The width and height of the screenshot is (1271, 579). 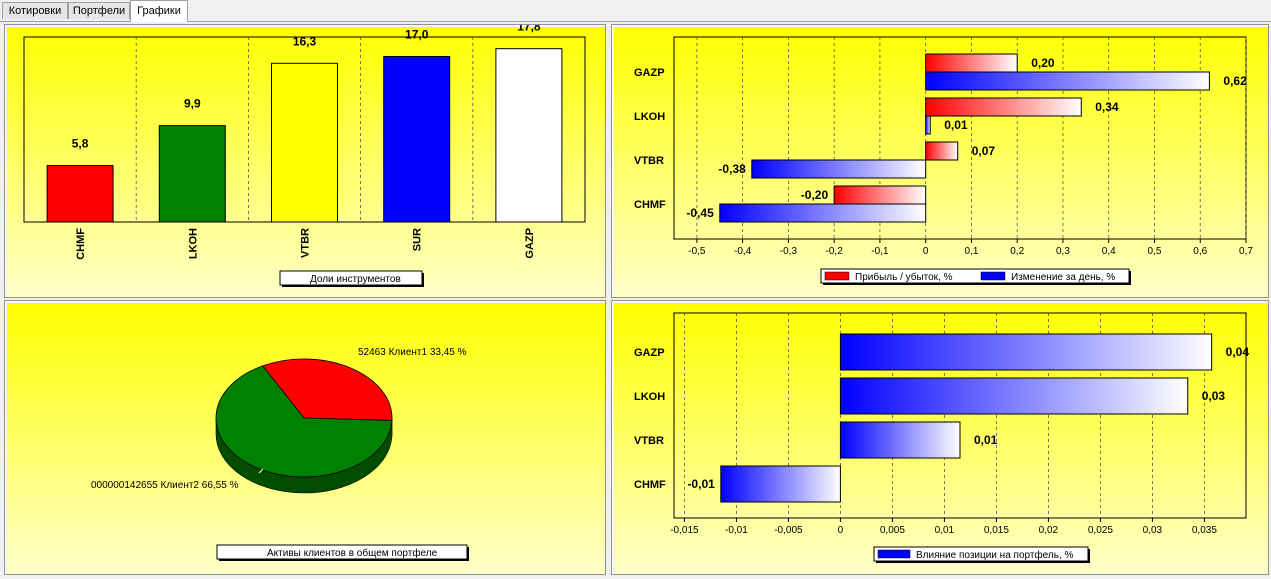 I want to click on value-label: -0,01, so click(x=701, y=484).